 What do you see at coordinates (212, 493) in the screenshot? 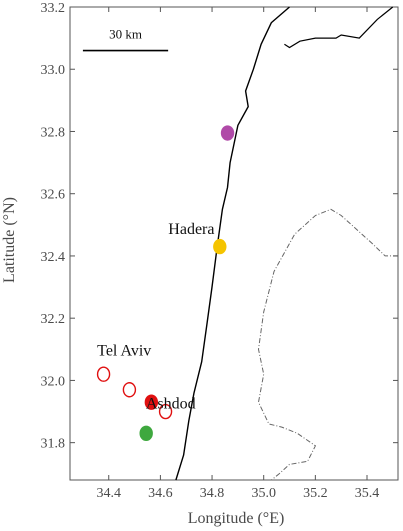
I see `x-tick-label: 34.8` at bounding box center [212, 493].